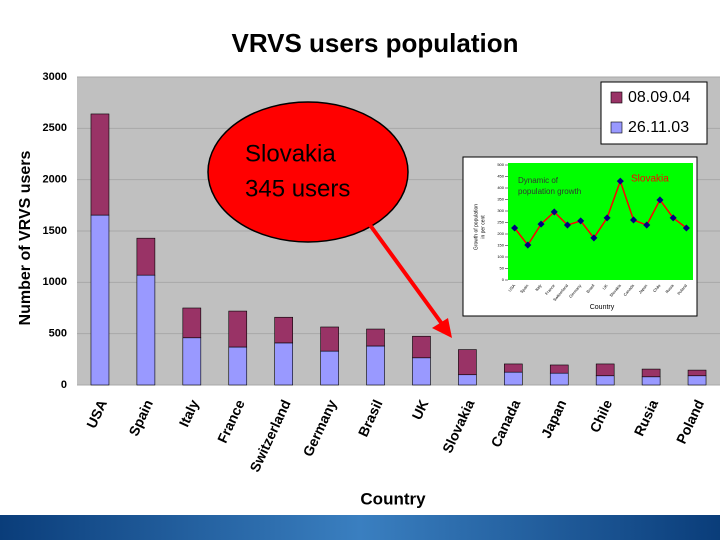 Image resolution: width=720 pixels, height=540 pixels. Describe the element at coordinates (374, 43) in the screenshot. I see `chart-title: VRVS users population` at that location.